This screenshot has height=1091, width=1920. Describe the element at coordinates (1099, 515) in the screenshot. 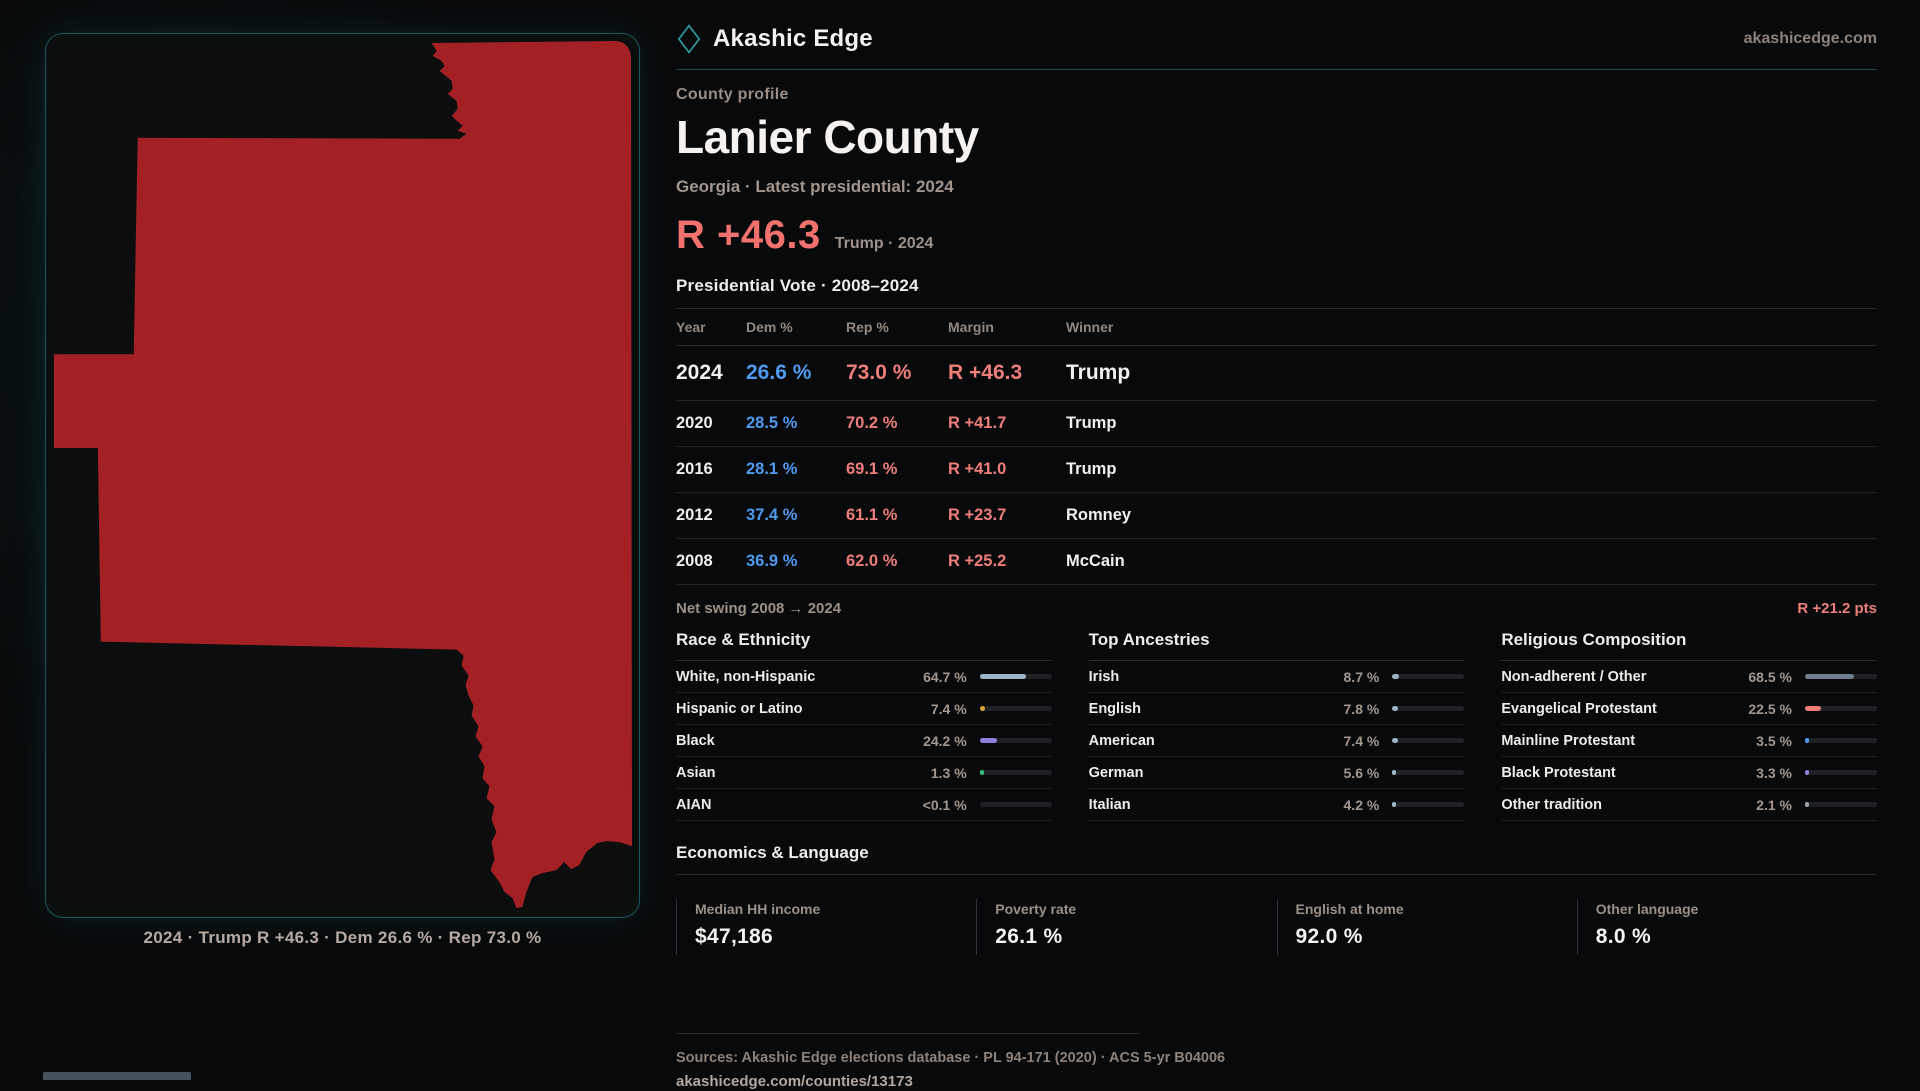

I see `winner-cell: Romney` at that location.